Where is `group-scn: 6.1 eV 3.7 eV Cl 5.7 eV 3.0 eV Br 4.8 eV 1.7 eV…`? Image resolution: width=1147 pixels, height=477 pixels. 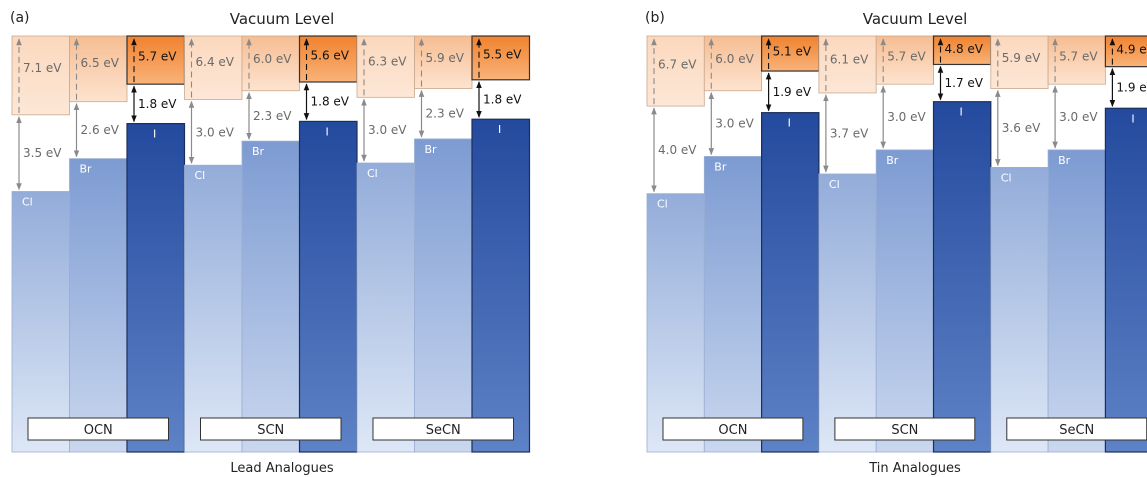 group-scn: 6.1 eV 3.7 eV Cl 5.7 eV 3.0 eV Br 4.8 eV 1.7 eV… is located at coordinates (905, 244).